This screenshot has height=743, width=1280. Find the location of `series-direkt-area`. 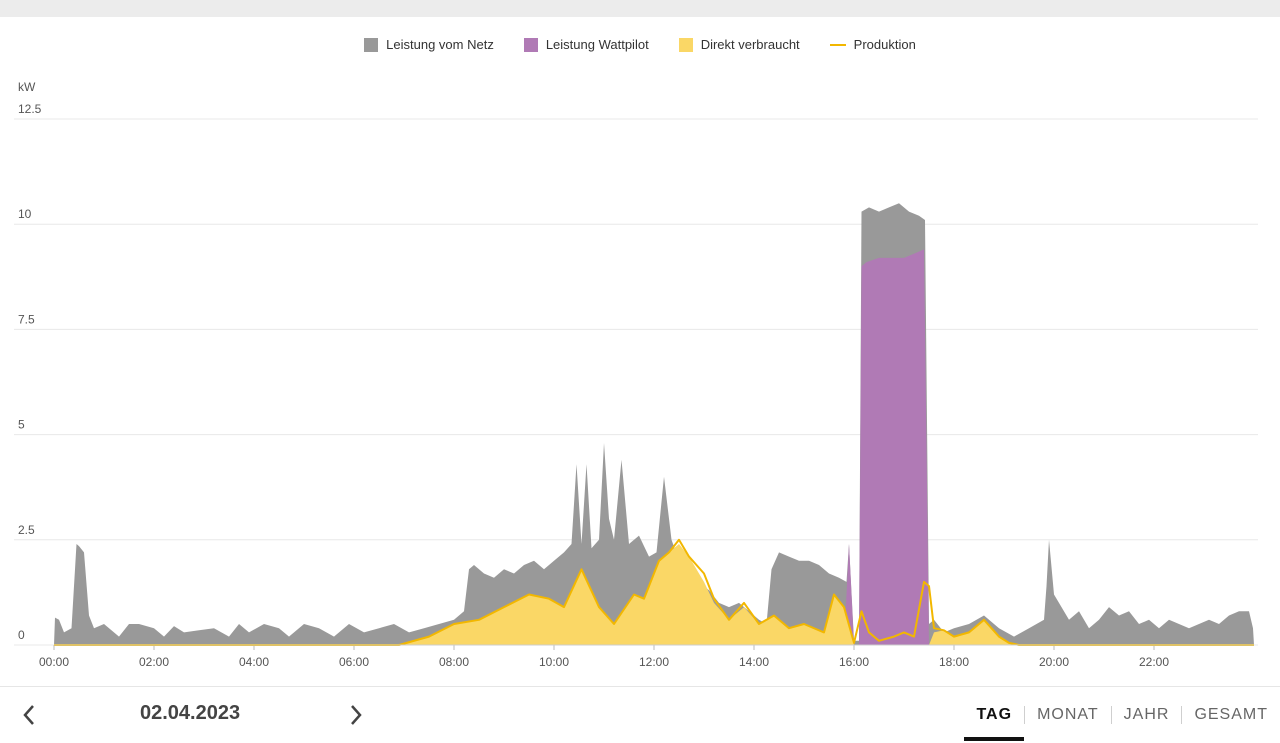

series-direkt-area is located at coordinates (654, 594).